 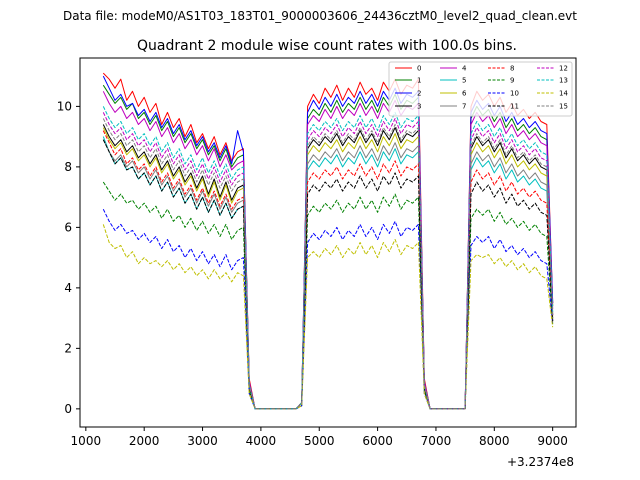 I want to click on x-tick-label: 7000, so click(x=436, y=441).